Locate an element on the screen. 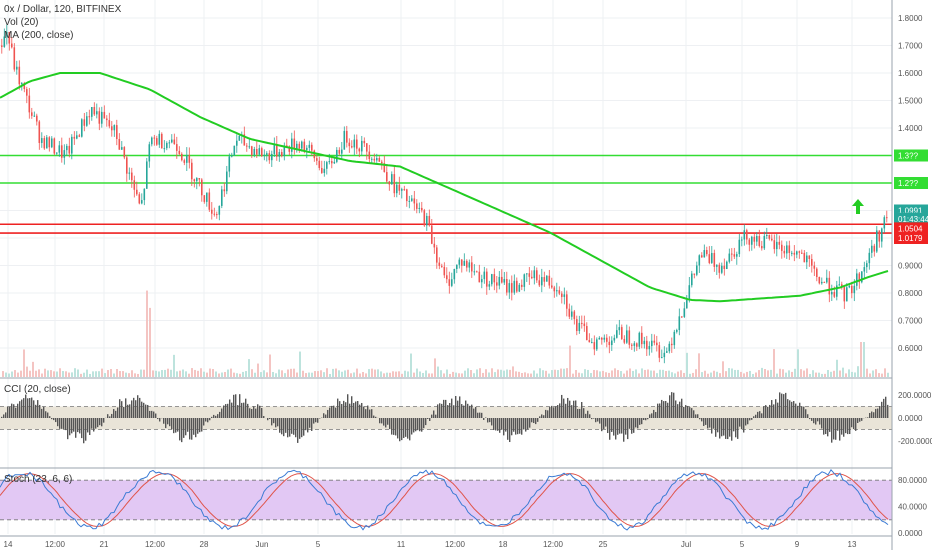 Image resolution: width=932 pixels, height=550 pixels. stoch-k-line is located at coordinates (444, 499).